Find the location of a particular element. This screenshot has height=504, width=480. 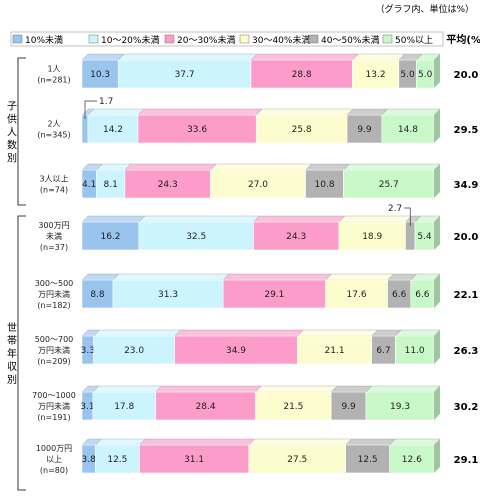

row-average: 34.9 is located at coordinates (466, 185).